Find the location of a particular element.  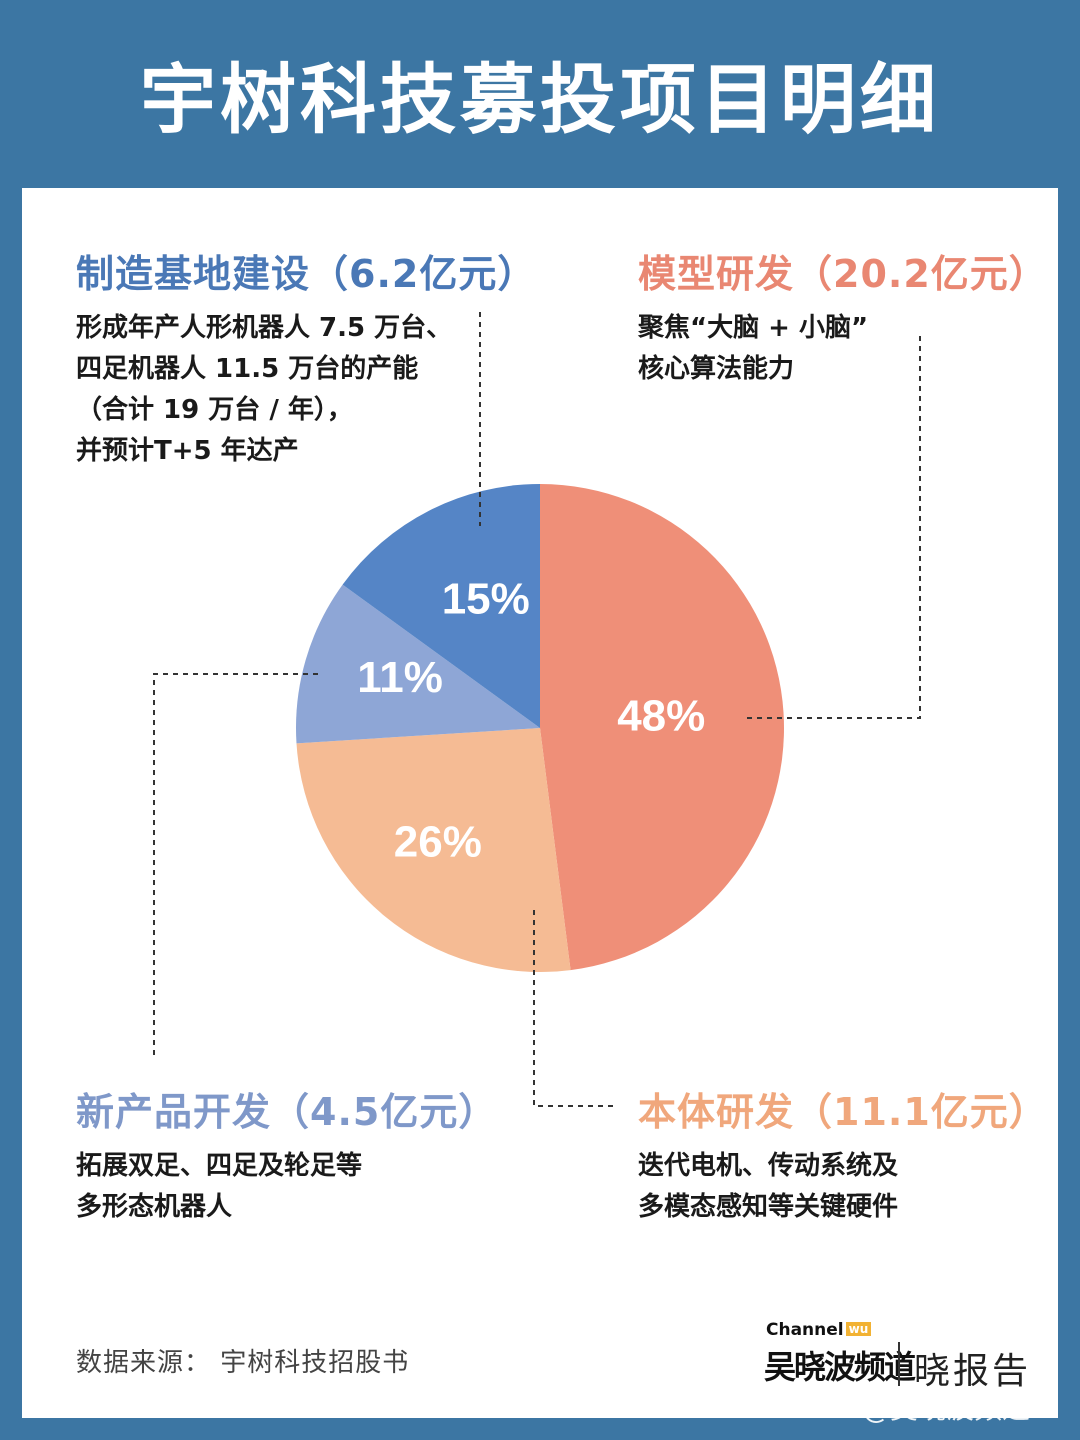

body-line-1: 迭代电机、传动系统及 is located at coordinates (768, 1166).